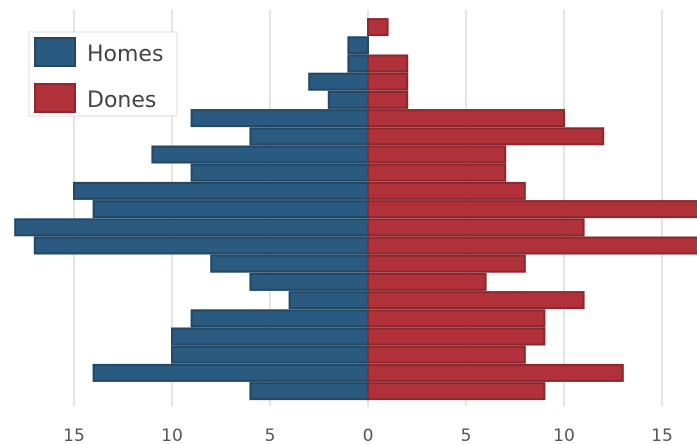 This screenshot has width=697, height=444. Describe the element at coordinates (55, 52) in the screenshot. I see `legend-swatch-homes` at that location.